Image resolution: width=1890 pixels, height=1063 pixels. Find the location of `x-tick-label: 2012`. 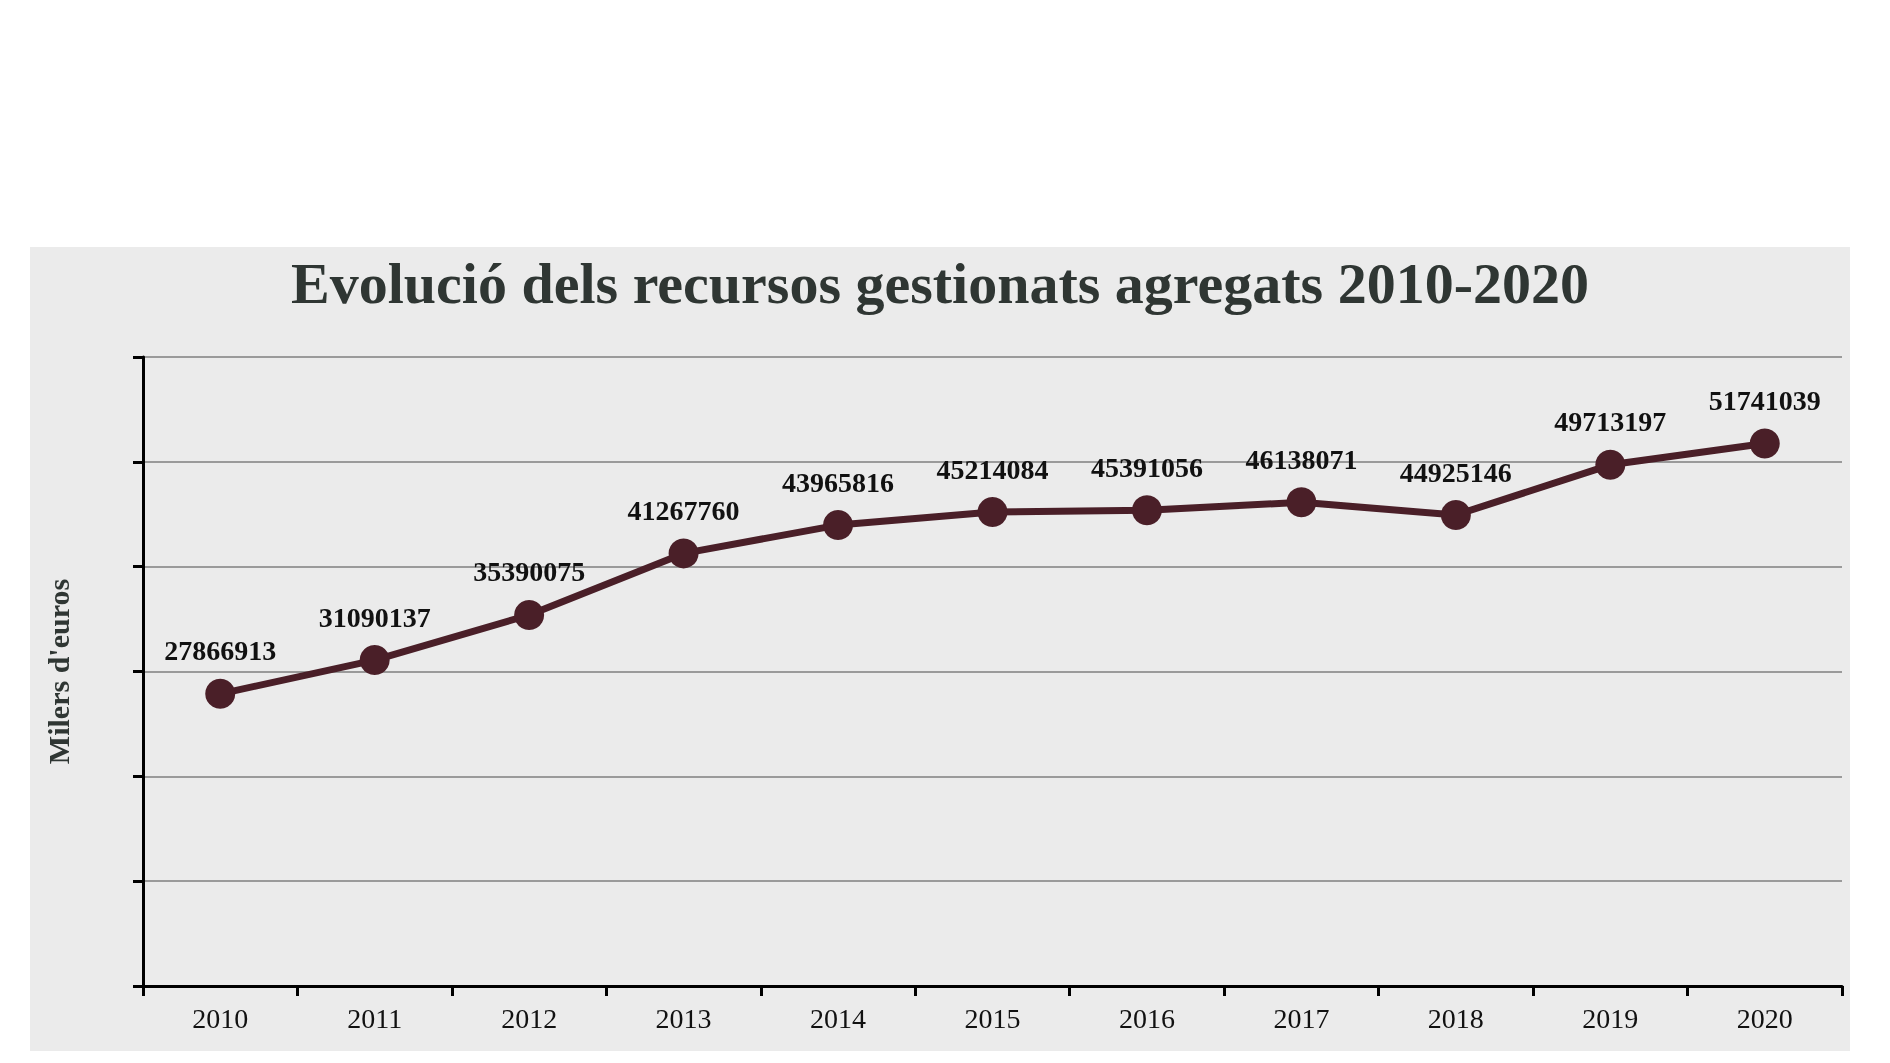

x-tick-label: 2012 is located at coordinates (529, 1018).